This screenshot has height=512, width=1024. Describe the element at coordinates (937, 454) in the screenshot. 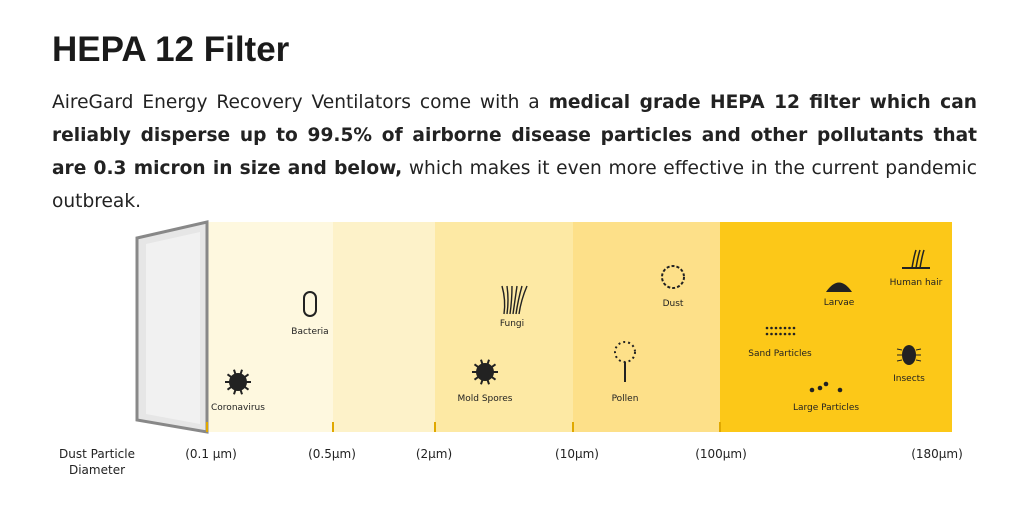

I see `scale-label: (180µm)` at that location.